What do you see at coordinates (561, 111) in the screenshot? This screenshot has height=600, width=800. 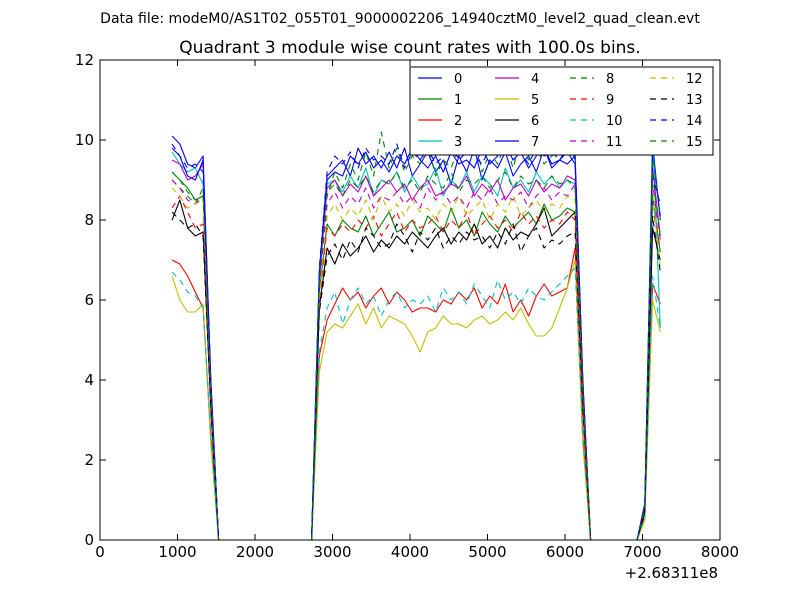 I see `legend-frame` at bounding box center [561, 111].